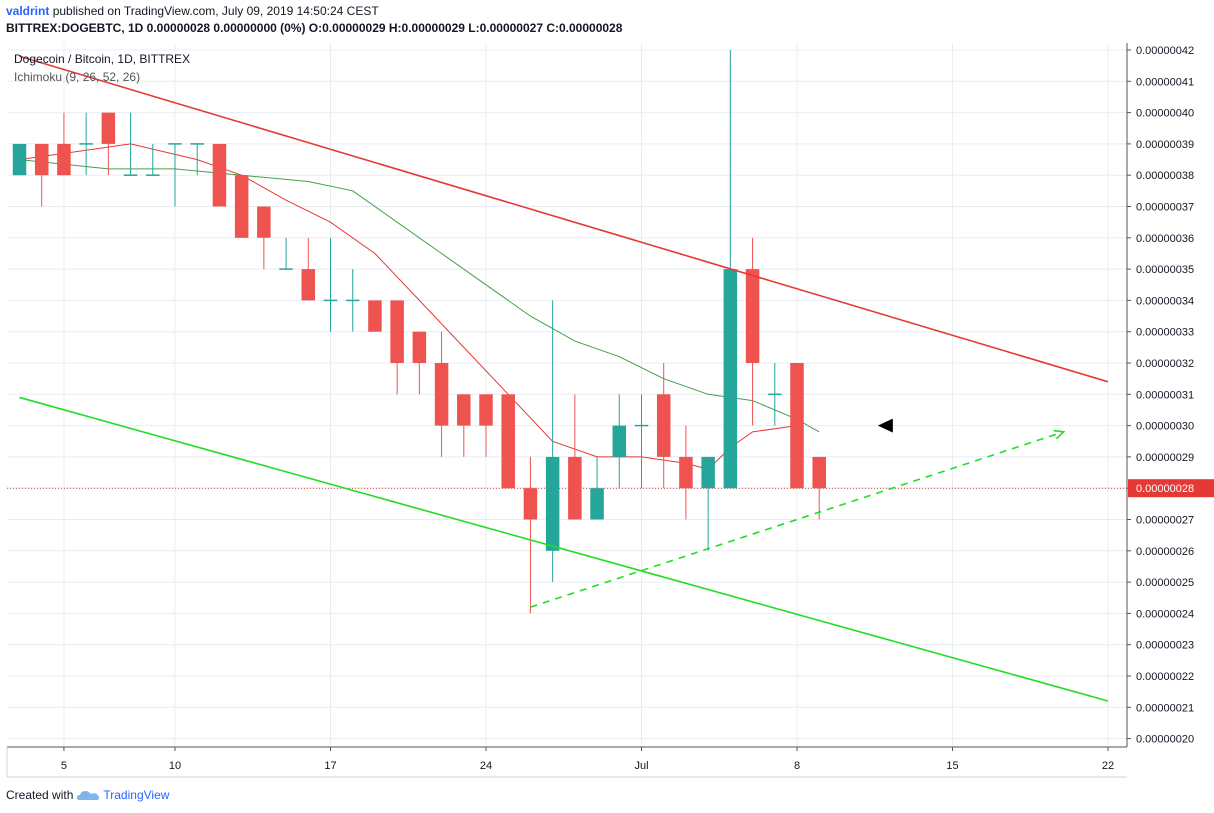  I want to click on trendline-rising-support, so click(797, 519).